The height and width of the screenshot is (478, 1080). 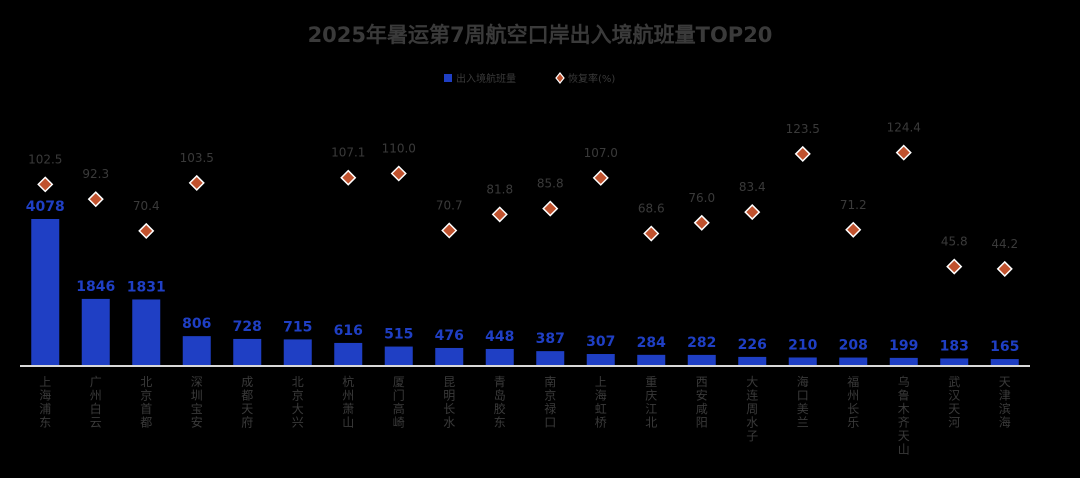 What do you see at coordinates (853, 346) in the screenshot?
I see `bar-value-label: 208` at bounding box center [853, 346].